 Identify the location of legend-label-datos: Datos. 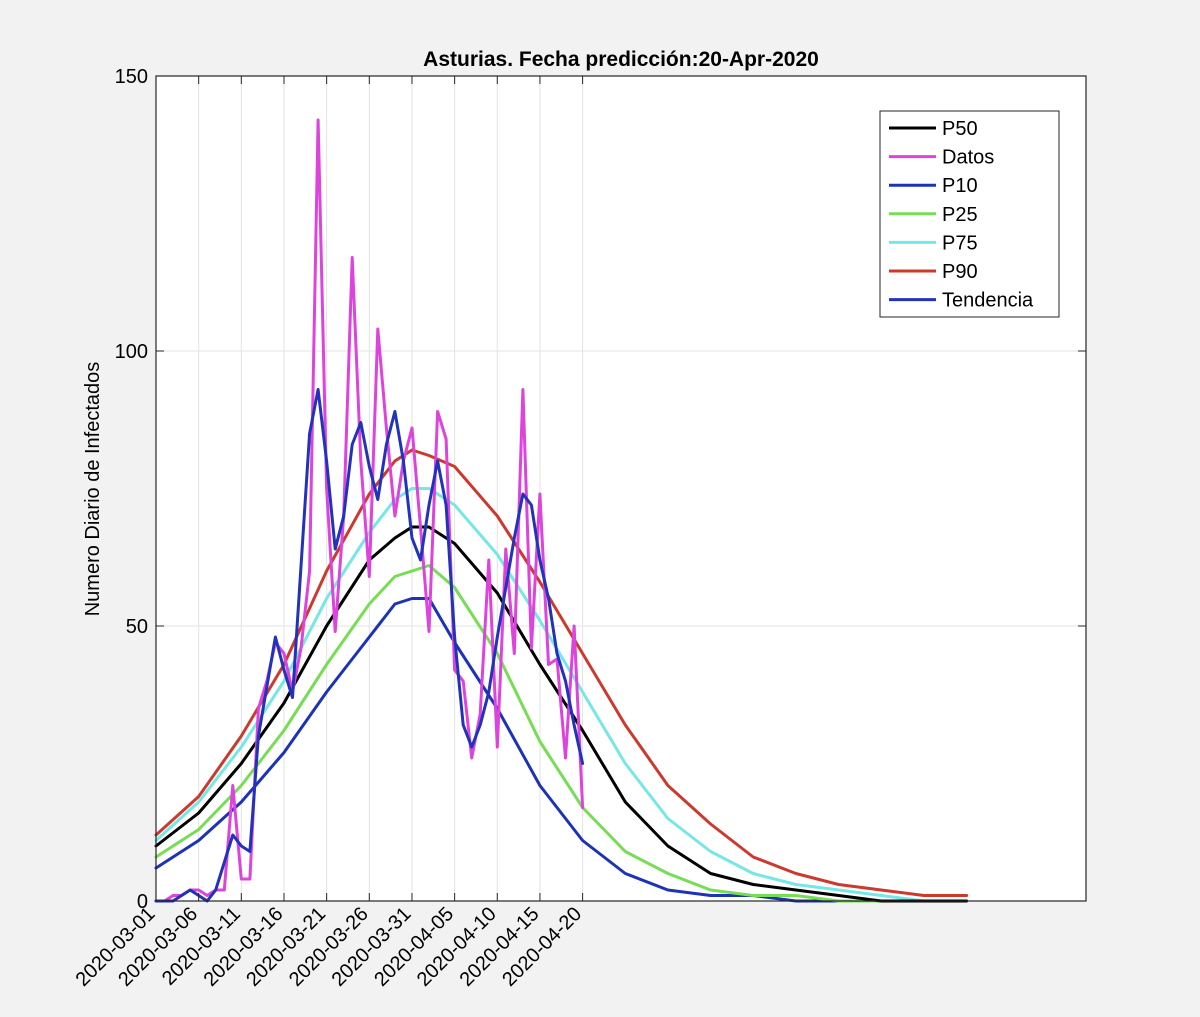
(968, 158).